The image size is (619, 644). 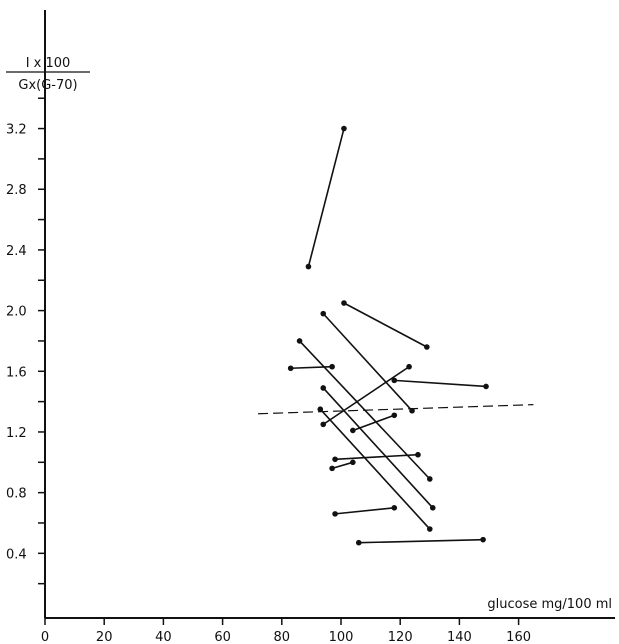 What do you see at coordinates (282, 637) in the screenshot?
I see `x-tick-label: 80` at bounding box center [282, 637].